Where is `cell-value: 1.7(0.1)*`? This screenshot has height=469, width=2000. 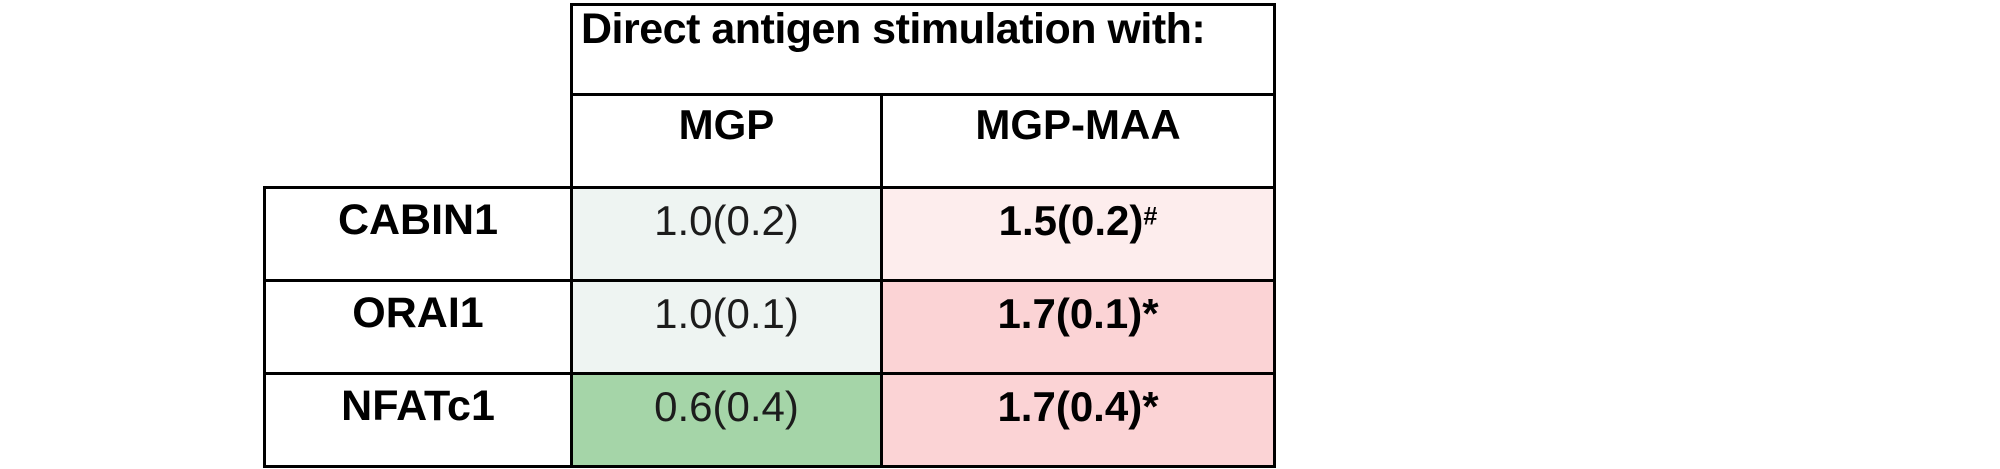
cell-value: 1.7(0.1)* is located at coordinates (1078, 313).